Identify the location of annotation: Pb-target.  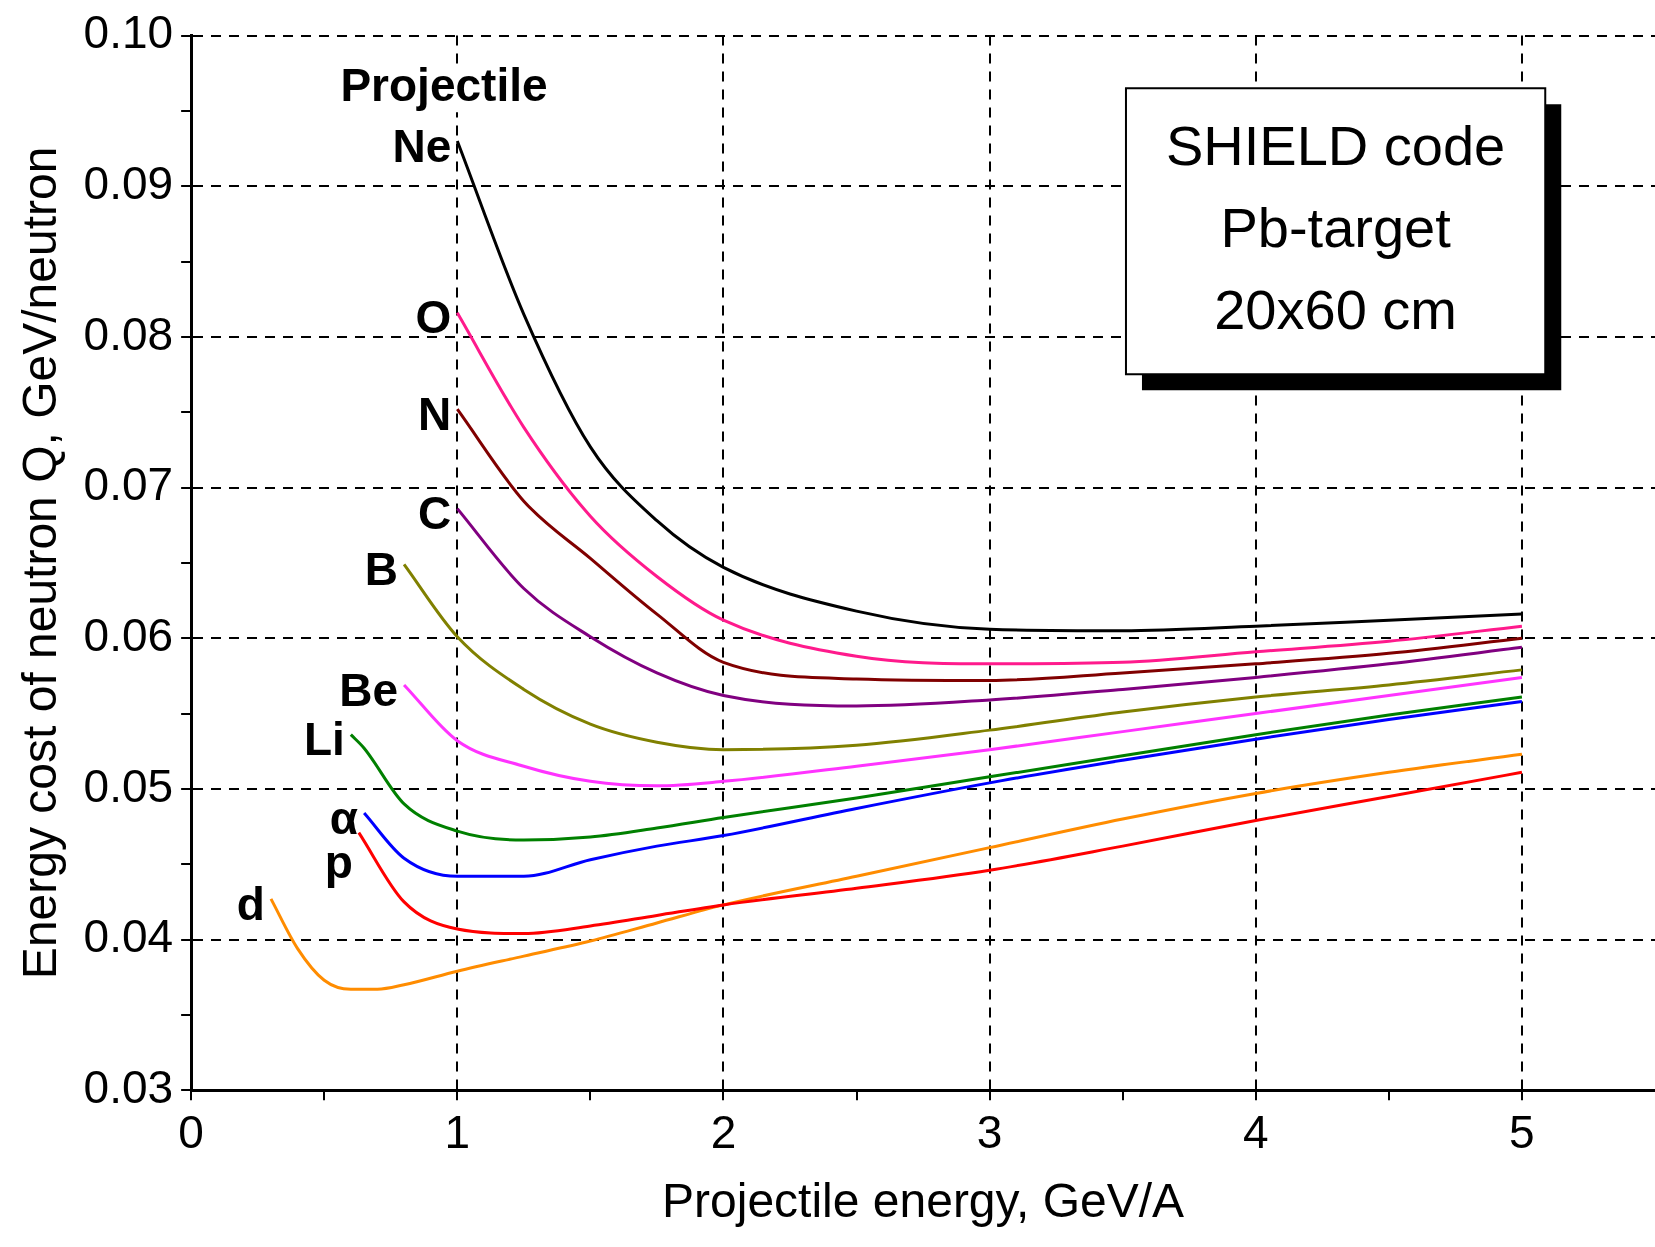
(1336, 227).